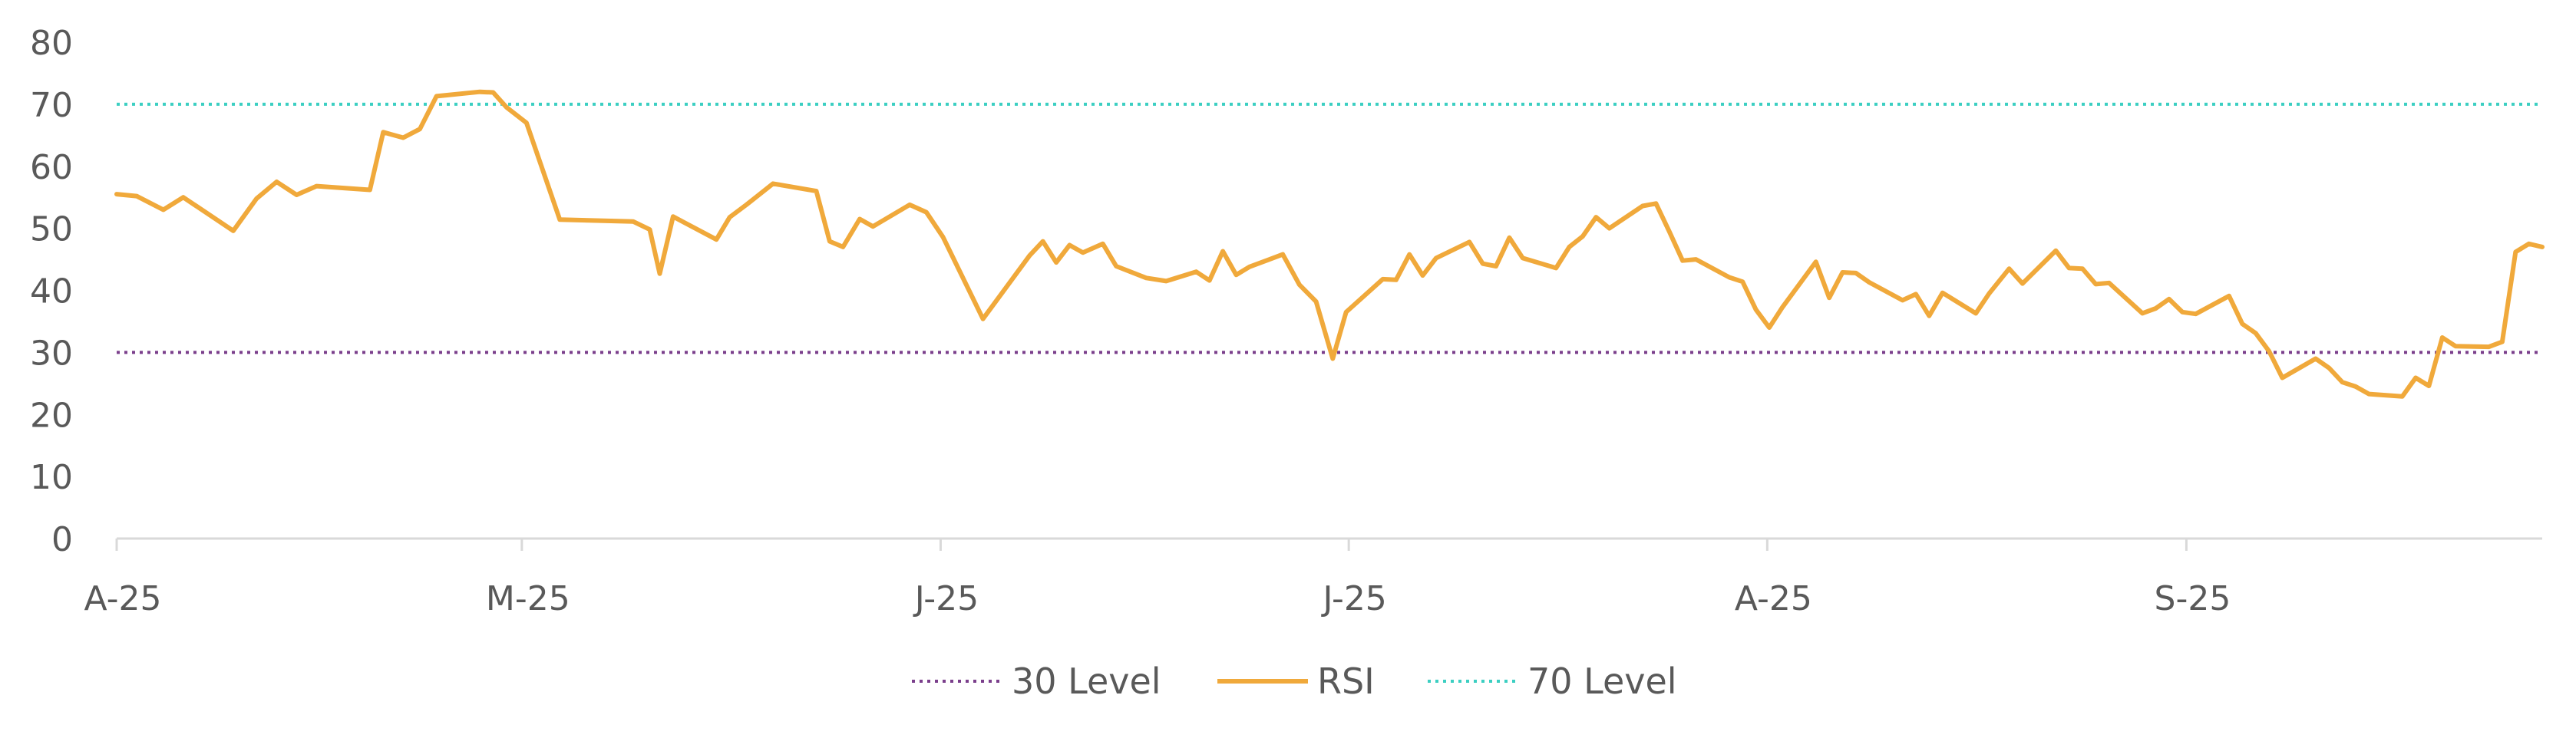  I want to click on legend-rsi-label: RSI, so click(1346, 682).